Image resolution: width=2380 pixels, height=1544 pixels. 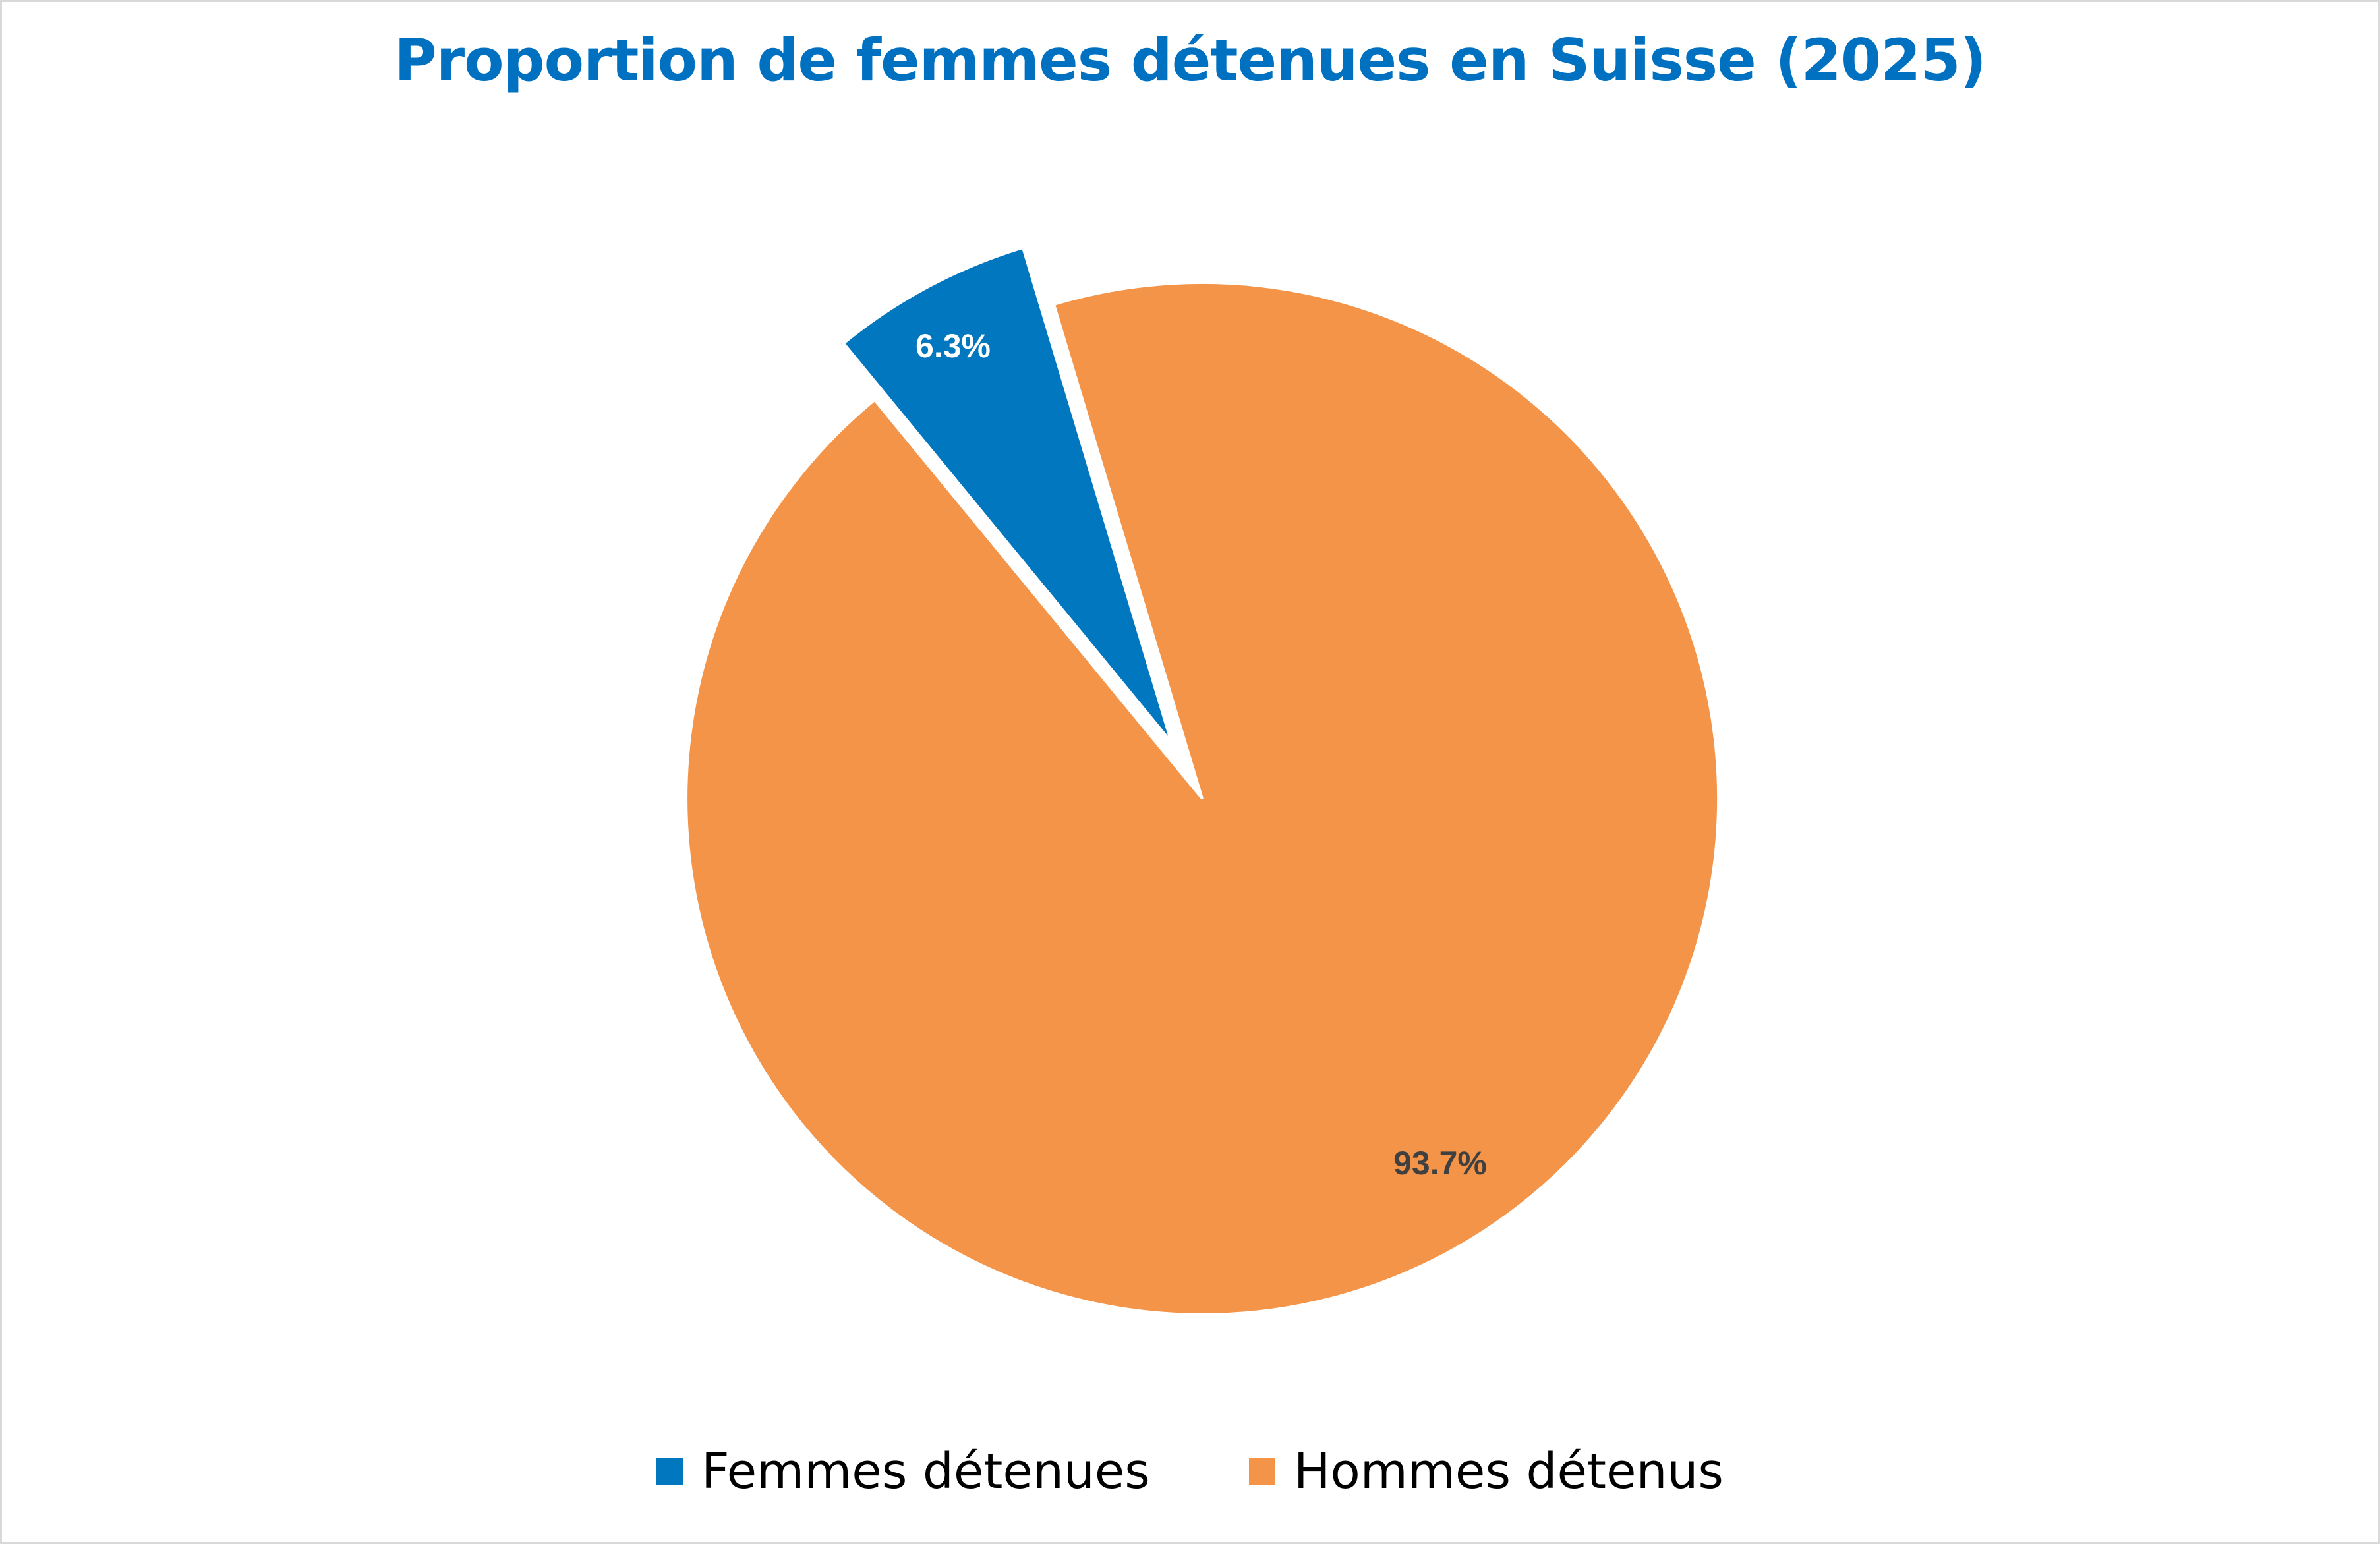 I want to click on legend-label: Hommes détenus, so click(x=1508, y=1471).